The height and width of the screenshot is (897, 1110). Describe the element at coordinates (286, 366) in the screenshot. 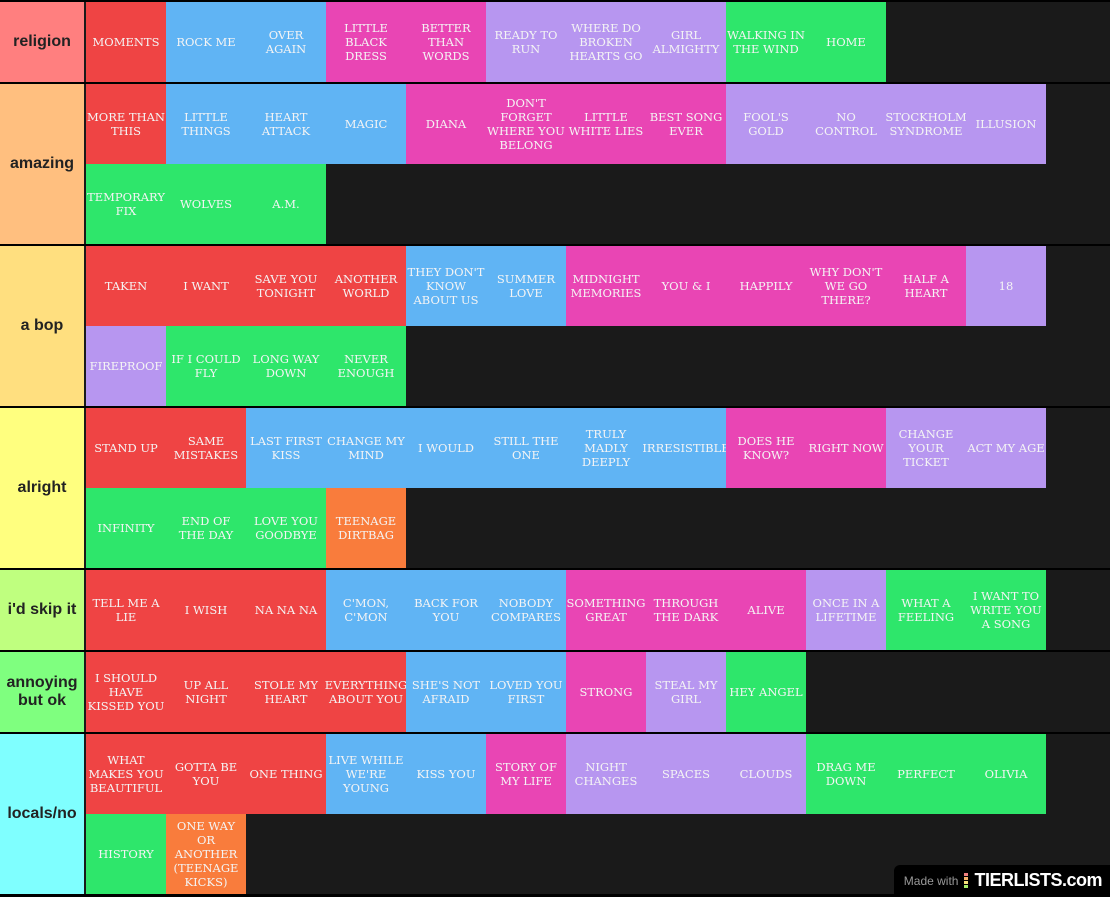

I see `tier-item: LONG WAY DOWN` at that location.